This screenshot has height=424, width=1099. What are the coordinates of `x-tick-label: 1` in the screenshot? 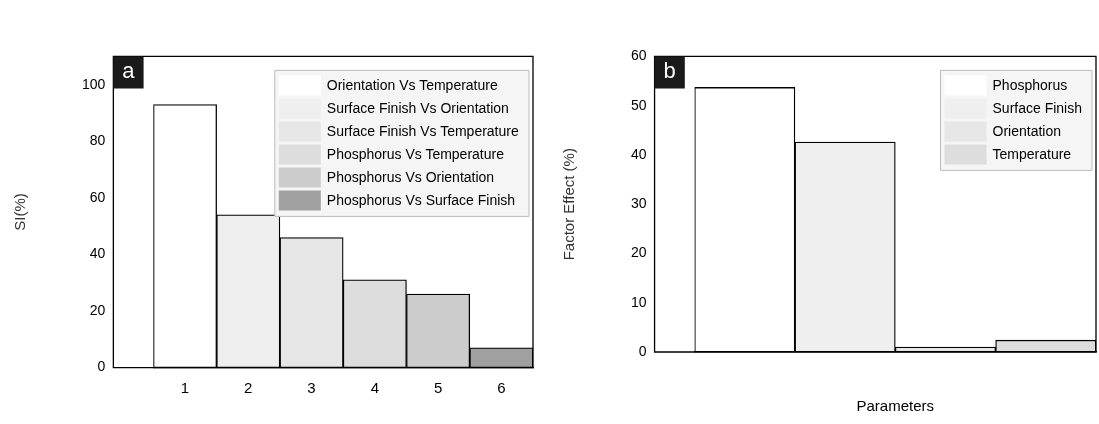 It's located at (185, 387).